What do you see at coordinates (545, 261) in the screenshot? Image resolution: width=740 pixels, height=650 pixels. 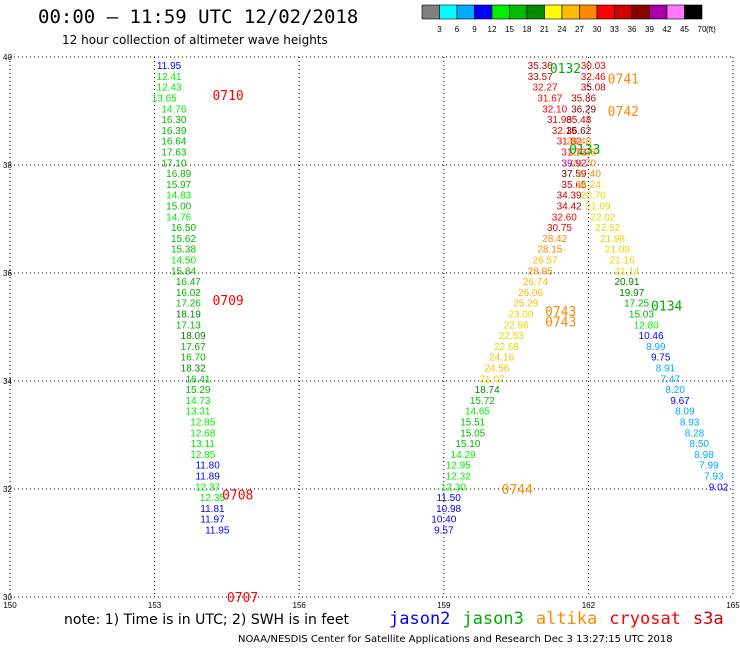 I see `wave-height-value: 26.57` at bounding box center [545, 261].